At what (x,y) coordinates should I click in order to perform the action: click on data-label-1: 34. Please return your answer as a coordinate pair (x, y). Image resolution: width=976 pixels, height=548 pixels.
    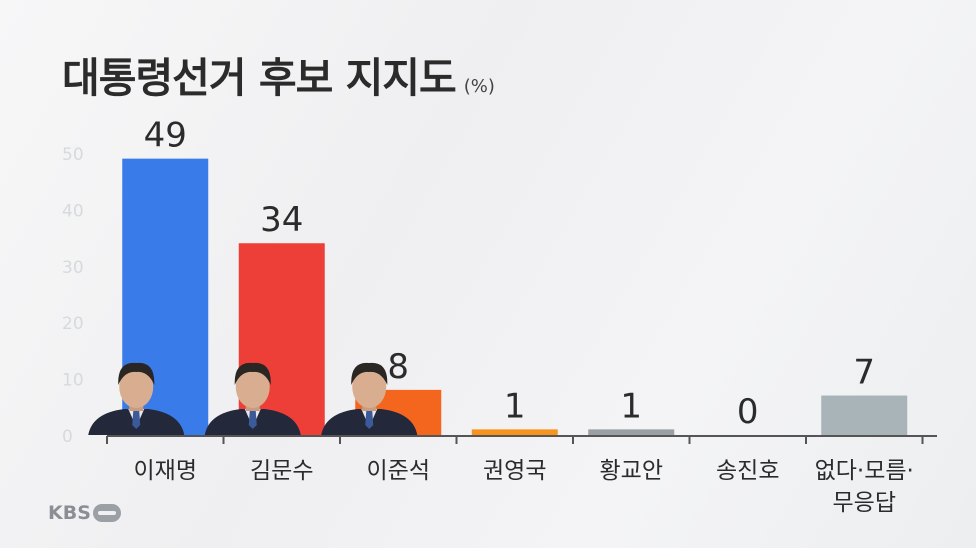
    Looking at the image, I should click on (281, 220).